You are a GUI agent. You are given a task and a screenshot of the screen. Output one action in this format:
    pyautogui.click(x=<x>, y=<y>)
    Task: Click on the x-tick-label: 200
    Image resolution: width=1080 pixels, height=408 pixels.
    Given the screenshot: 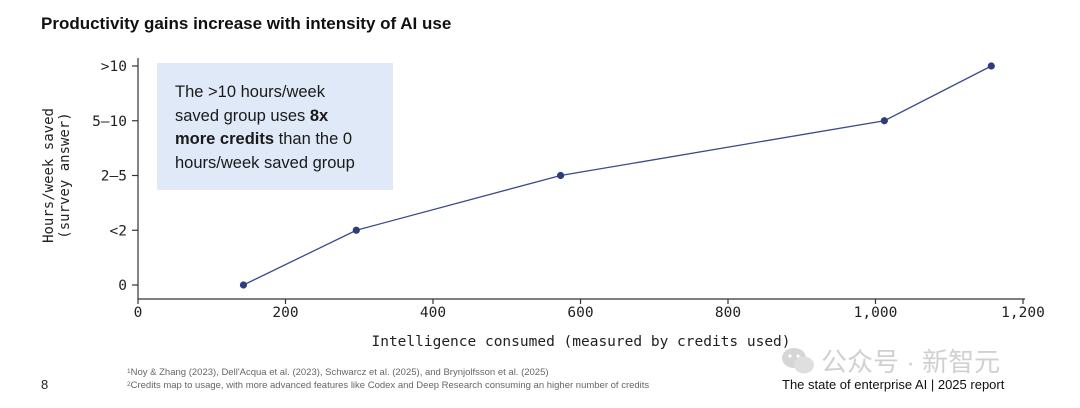 What is the action you would take?
    pyautogui.click(x=285, y=313)
    